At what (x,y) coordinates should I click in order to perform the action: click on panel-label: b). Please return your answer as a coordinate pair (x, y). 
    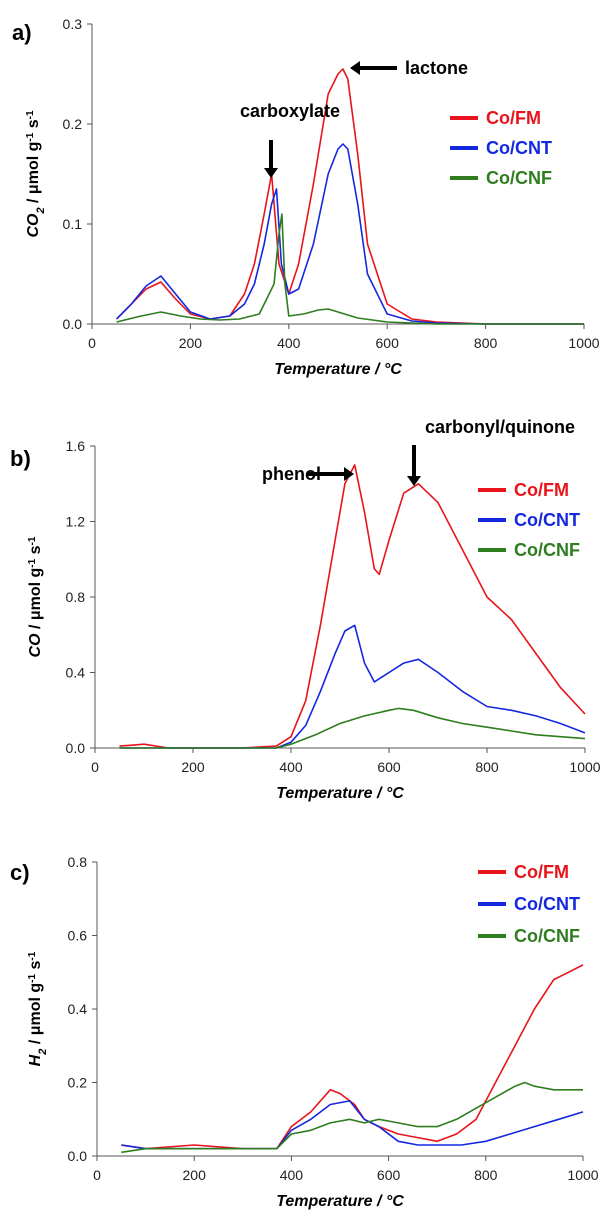
    Looking at the image, I should click on (20, 458).